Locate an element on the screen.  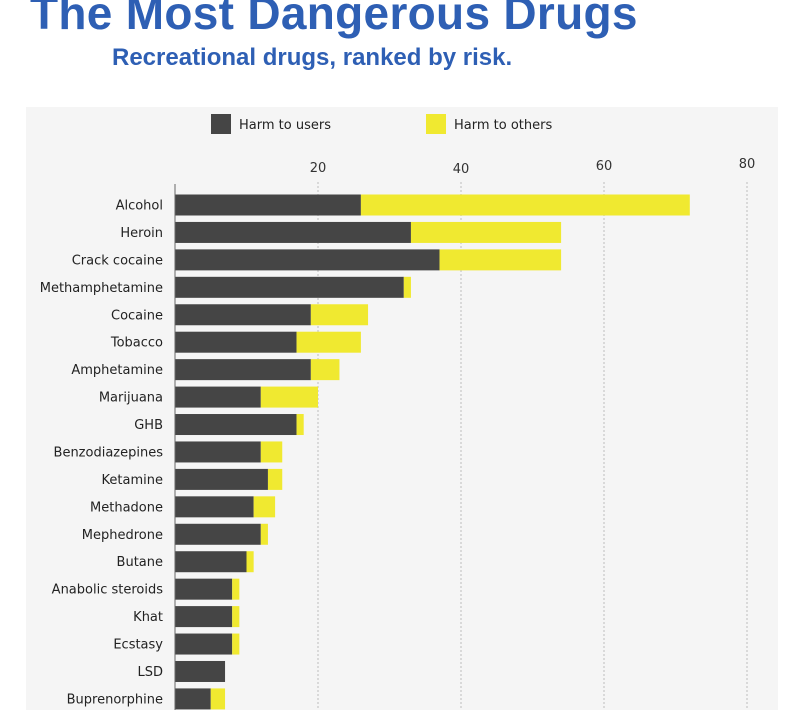
legend-label-harm-to-others: Harm to others is located at coordinates (503, 125).